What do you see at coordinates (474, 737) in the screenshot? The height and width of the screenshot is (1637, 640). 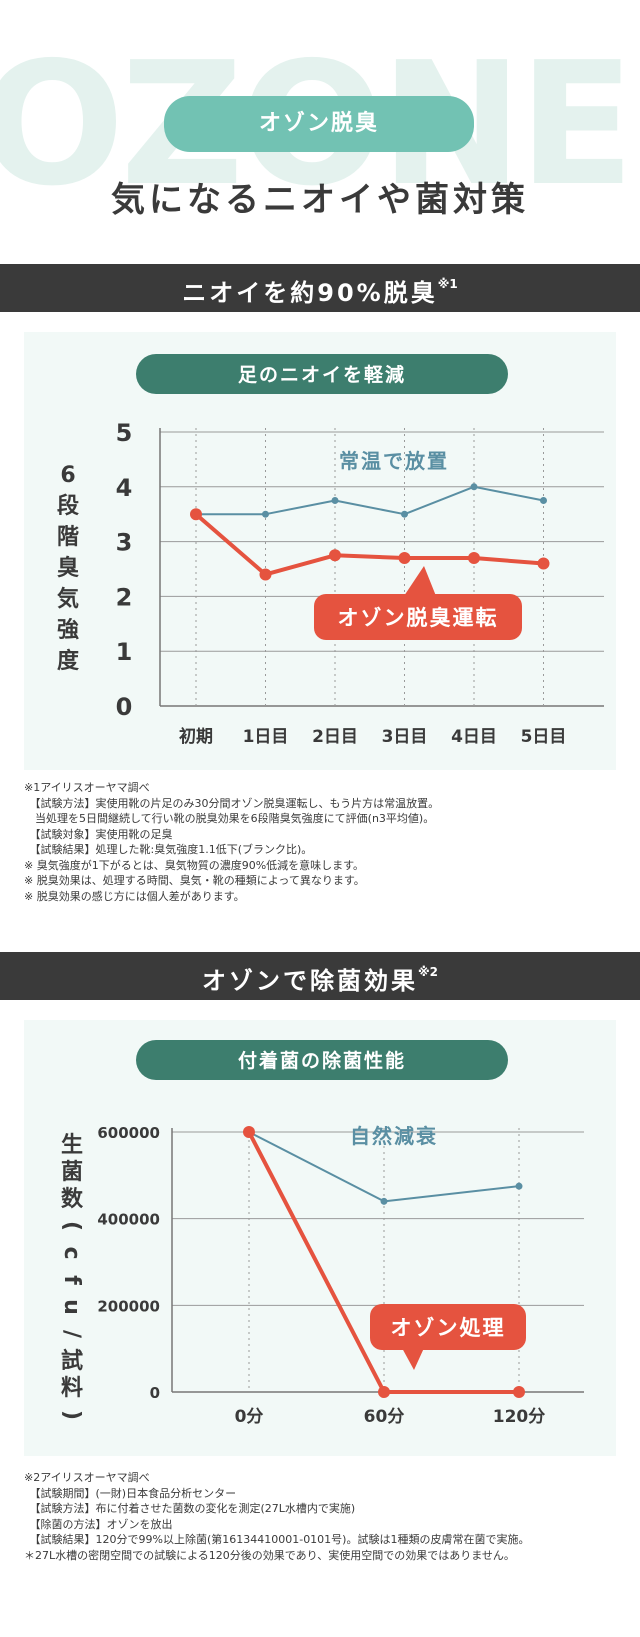 I see `x-tick-label: 4日目` at bounding box center [474, 737].